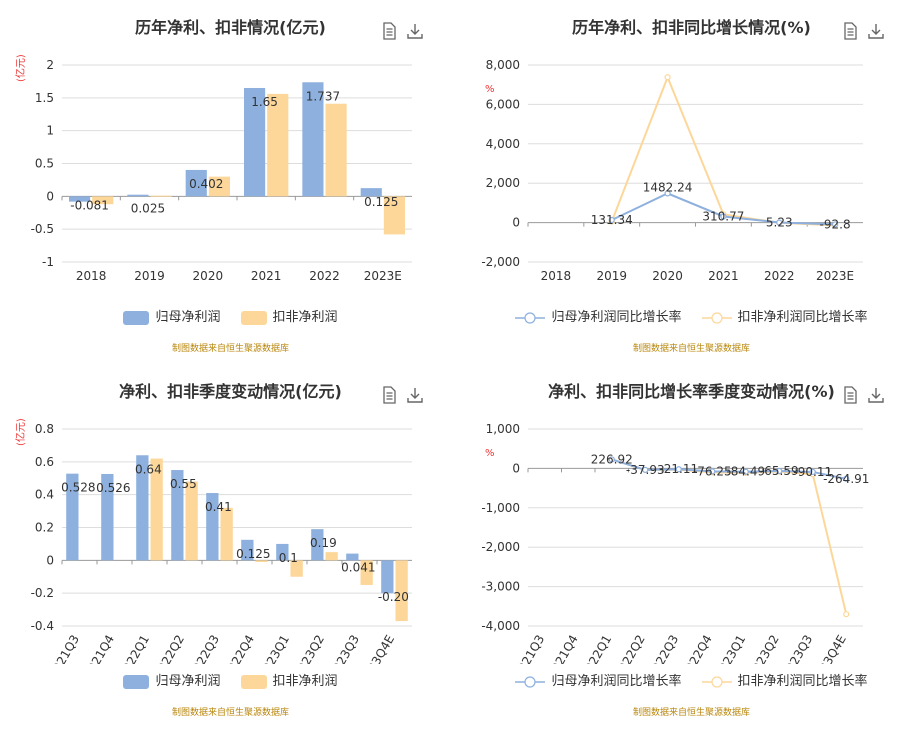 The height and width of the screenshot is (729, 922). What do you see at coordinates (835, 276) in the screenshot?
I see `x-tick-label: 2023E` at bounding box center [835, 276].